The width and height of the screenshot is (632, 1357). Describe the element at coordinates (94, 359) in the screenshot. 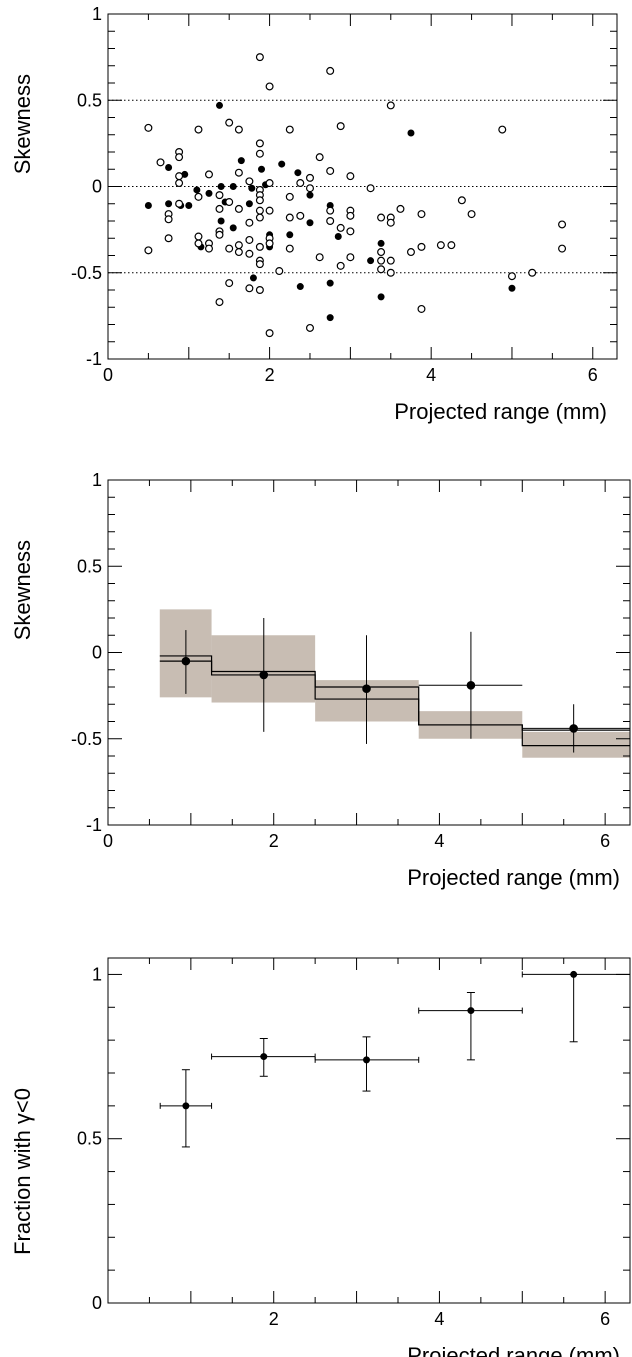

I see `y-tick-label: -1` at that location.